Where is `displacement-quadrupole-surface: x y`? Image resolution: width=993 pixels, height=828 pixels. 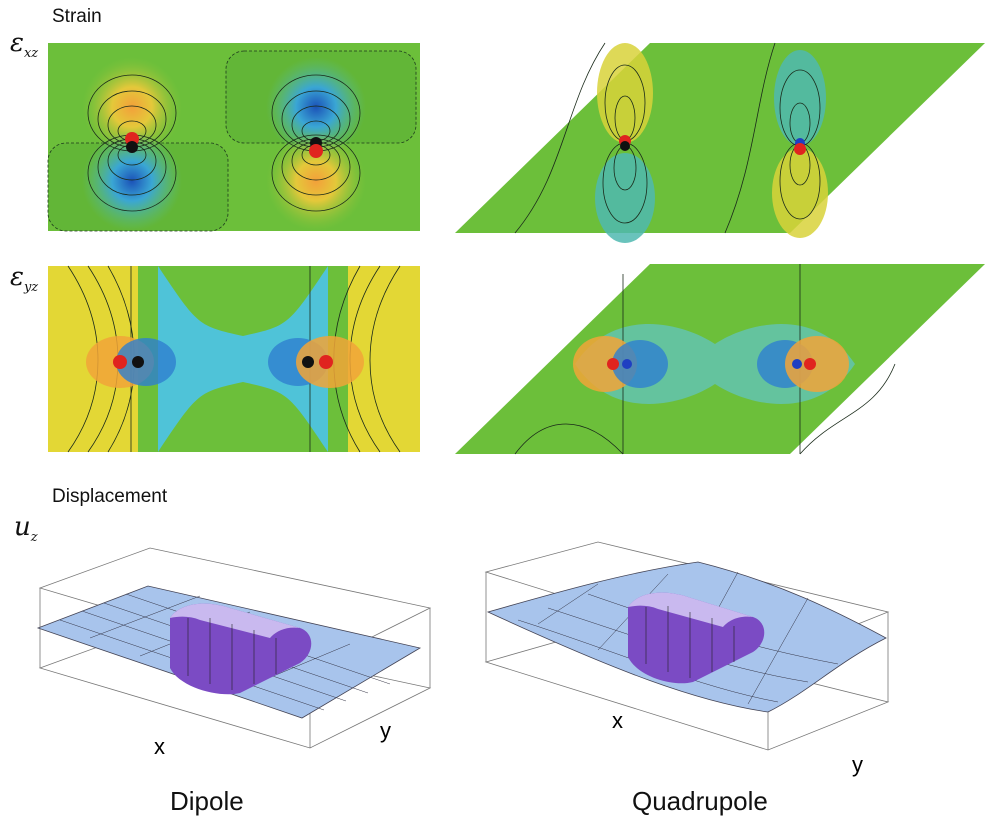 displacement-quadrupole-surface: x y is located at coordinates (687, 659).